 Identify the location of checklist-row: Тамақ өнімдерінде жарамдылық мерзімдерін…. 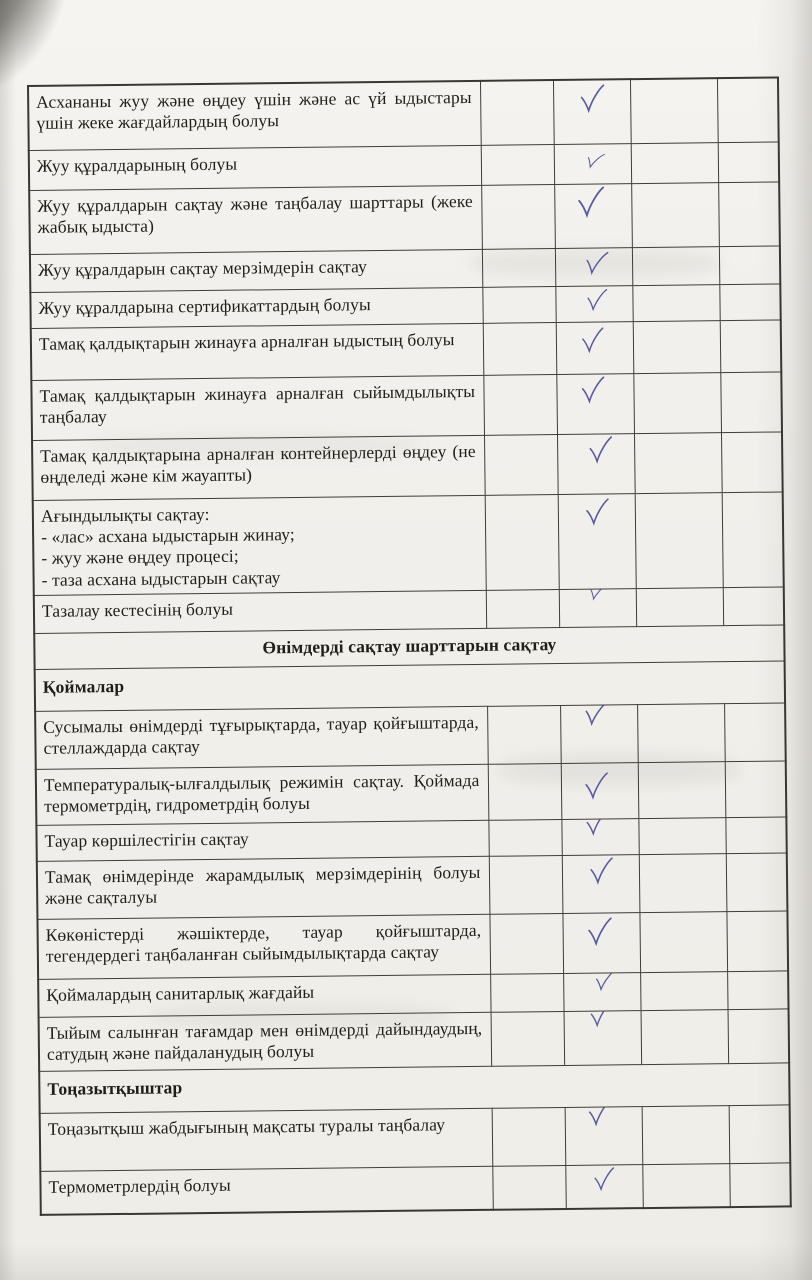
(412, 886).